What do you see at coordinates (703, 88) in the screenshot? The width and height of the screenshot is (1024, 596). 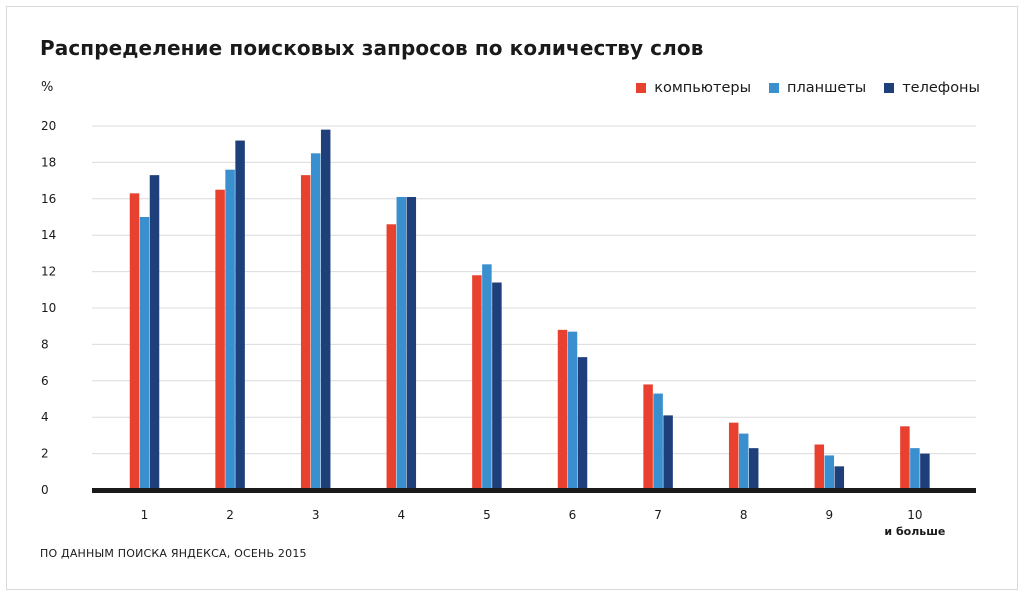 I see `legend-label-computers: компьютеры` at bounding box center [703, 88].